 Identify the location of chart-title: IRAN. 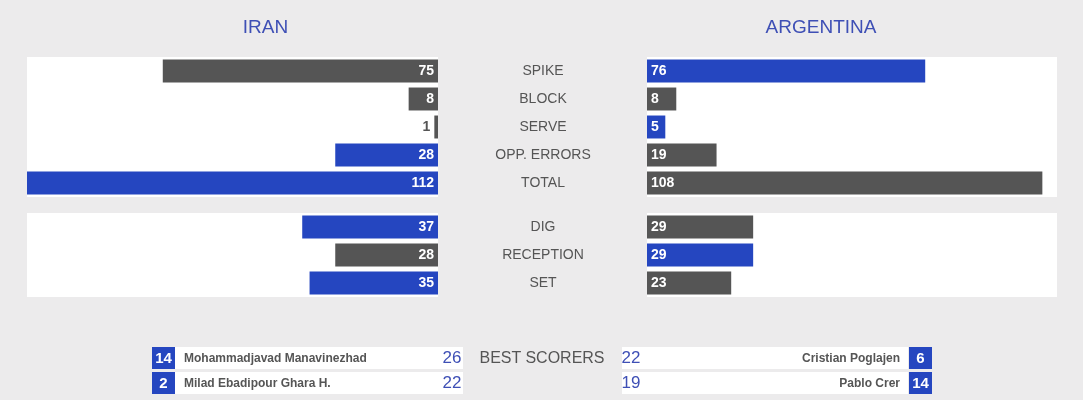
(265, 26).